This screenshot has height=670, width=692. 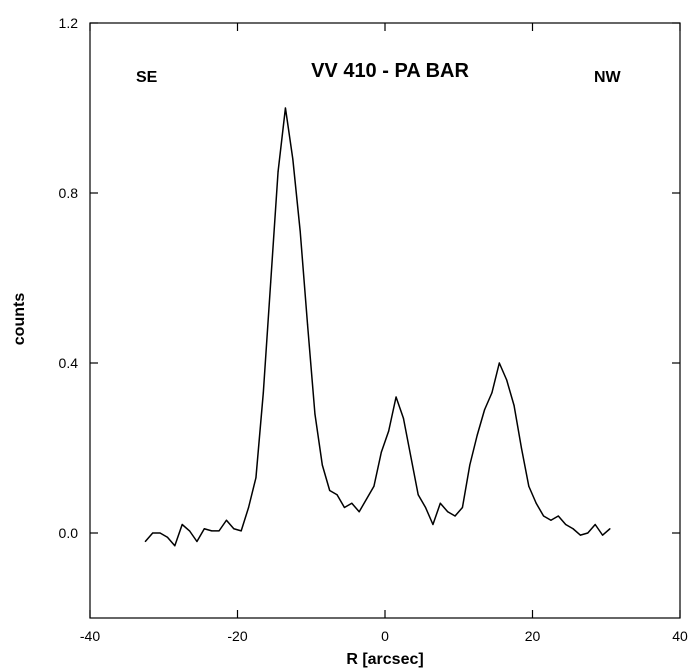 I want to click on x-axis-title: R [arcsec], so click(x=384, y=659).